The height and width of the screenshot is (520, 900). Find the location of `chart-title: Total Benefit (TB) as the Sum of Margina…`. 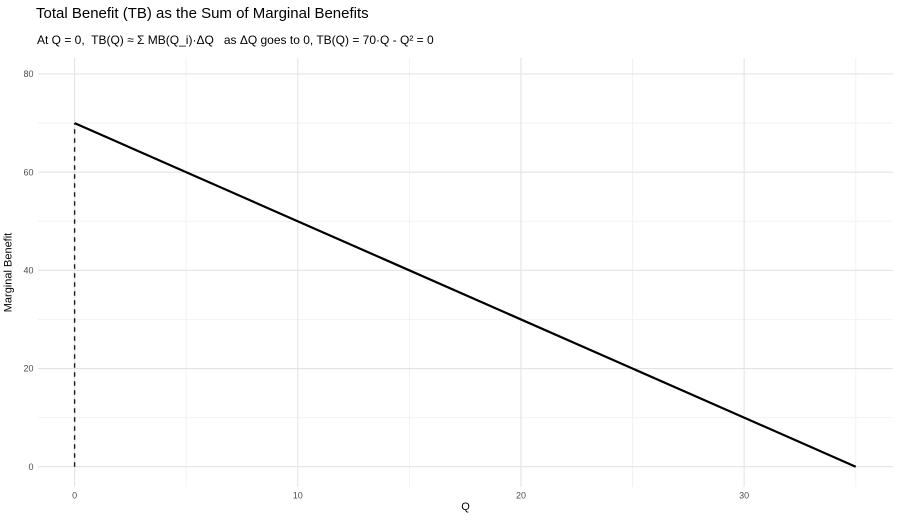

chart-title: Total Benefit (TB) as the Sum of Margina… is located at coordinates (202, 13).